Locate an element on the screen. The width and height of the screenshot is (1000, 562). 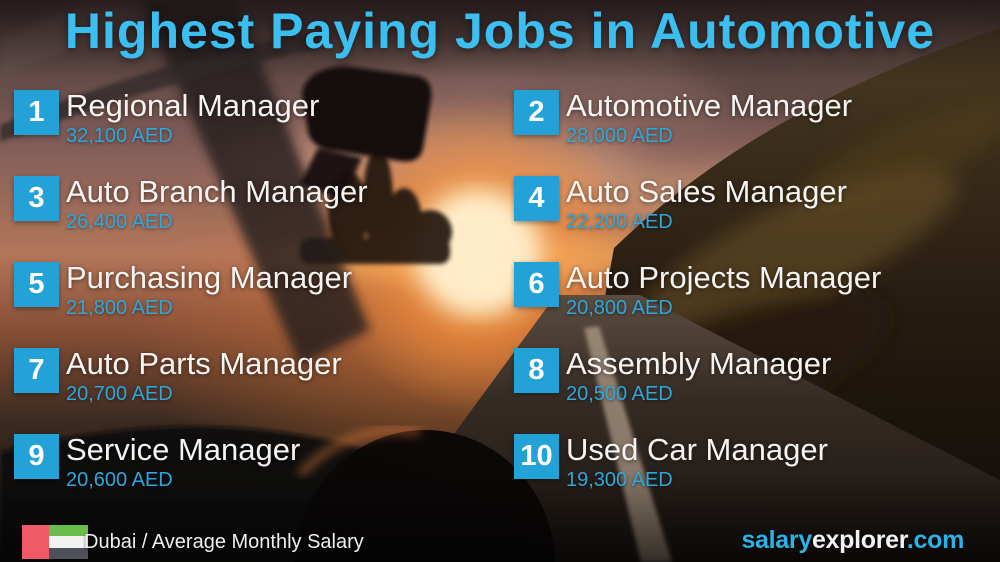
ranking-entry: 1 Regional Manager 32,100 AED is located at coordinates (250, 131).